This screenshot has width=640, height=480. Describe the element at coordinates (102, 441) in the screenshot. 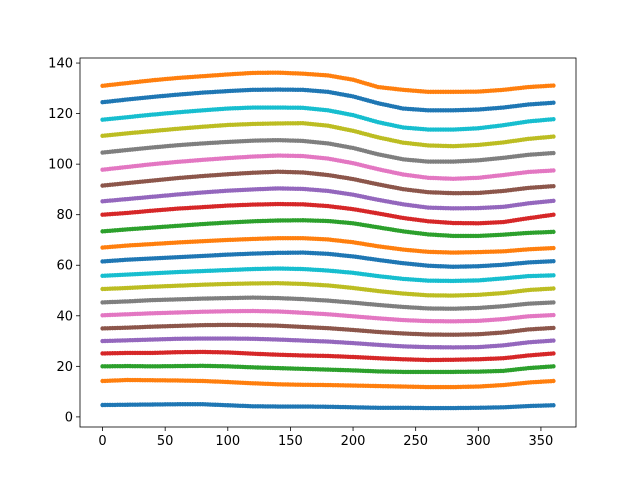

I see `x-tick-label: 0` at that location.